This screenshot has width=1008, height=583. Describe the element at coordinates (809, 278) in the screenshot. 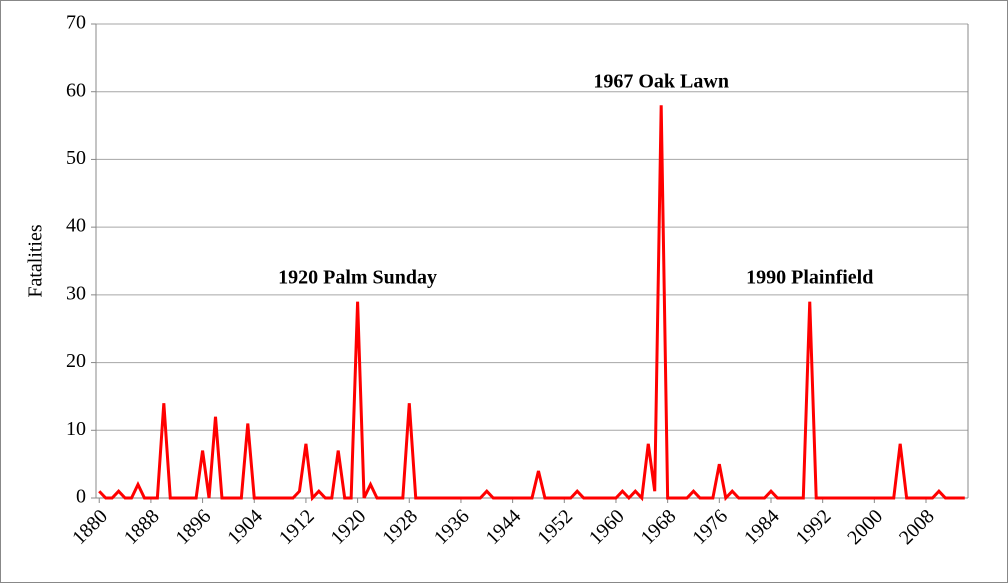

I see `annotation: 1990 Plainfield` at that location.